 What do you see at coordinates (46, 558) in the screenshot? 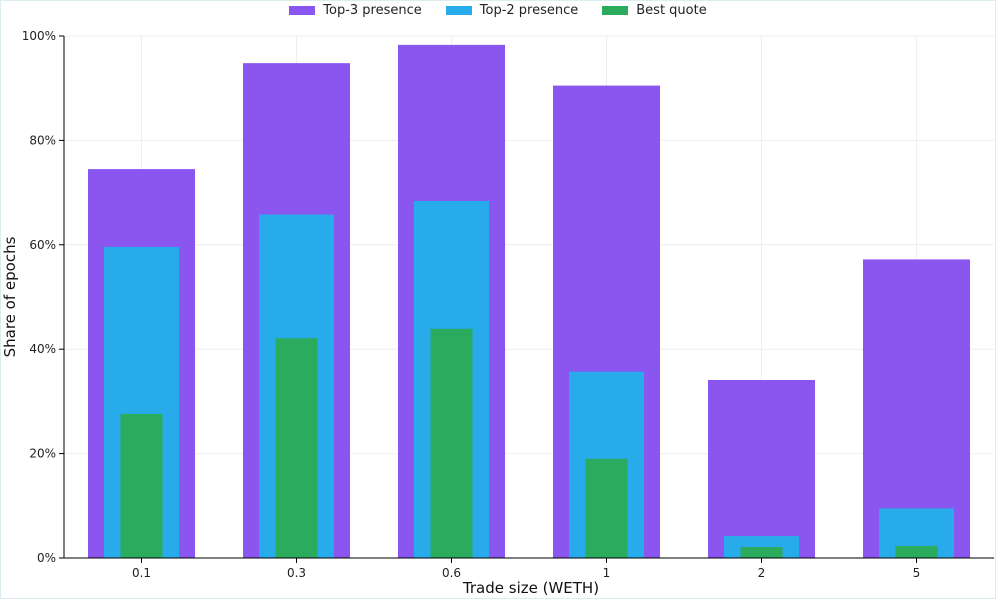
I see `y-tick-label: 0%` at bounding box center [46, 558].